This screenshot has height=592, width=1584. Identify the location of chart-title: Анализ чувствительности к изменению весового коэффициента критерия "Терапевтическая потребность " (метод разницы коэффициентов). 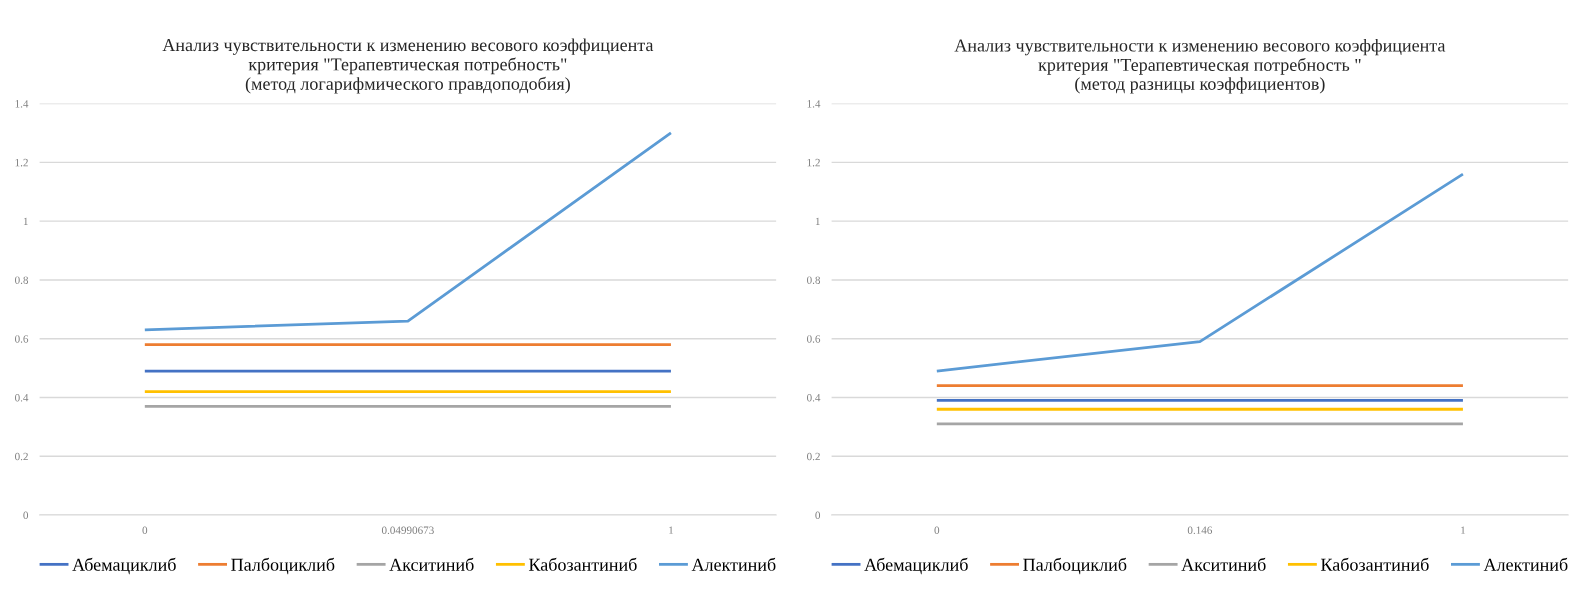
(1200, 66).